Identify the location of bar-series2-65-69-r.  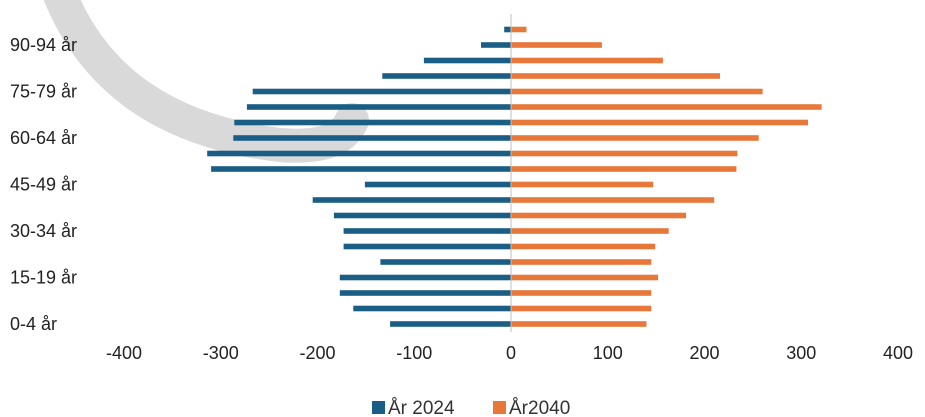
(659, 122).